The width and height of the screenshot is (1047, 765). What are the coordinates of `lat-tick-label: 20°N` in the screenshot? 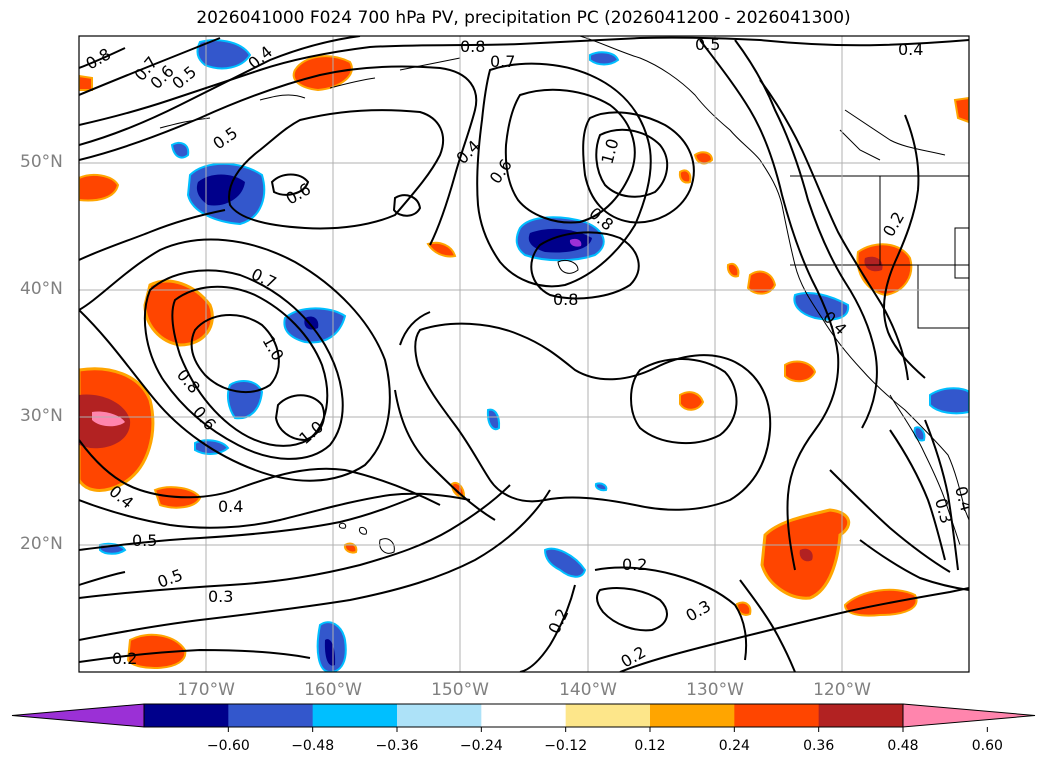 It's located at (41, 544).